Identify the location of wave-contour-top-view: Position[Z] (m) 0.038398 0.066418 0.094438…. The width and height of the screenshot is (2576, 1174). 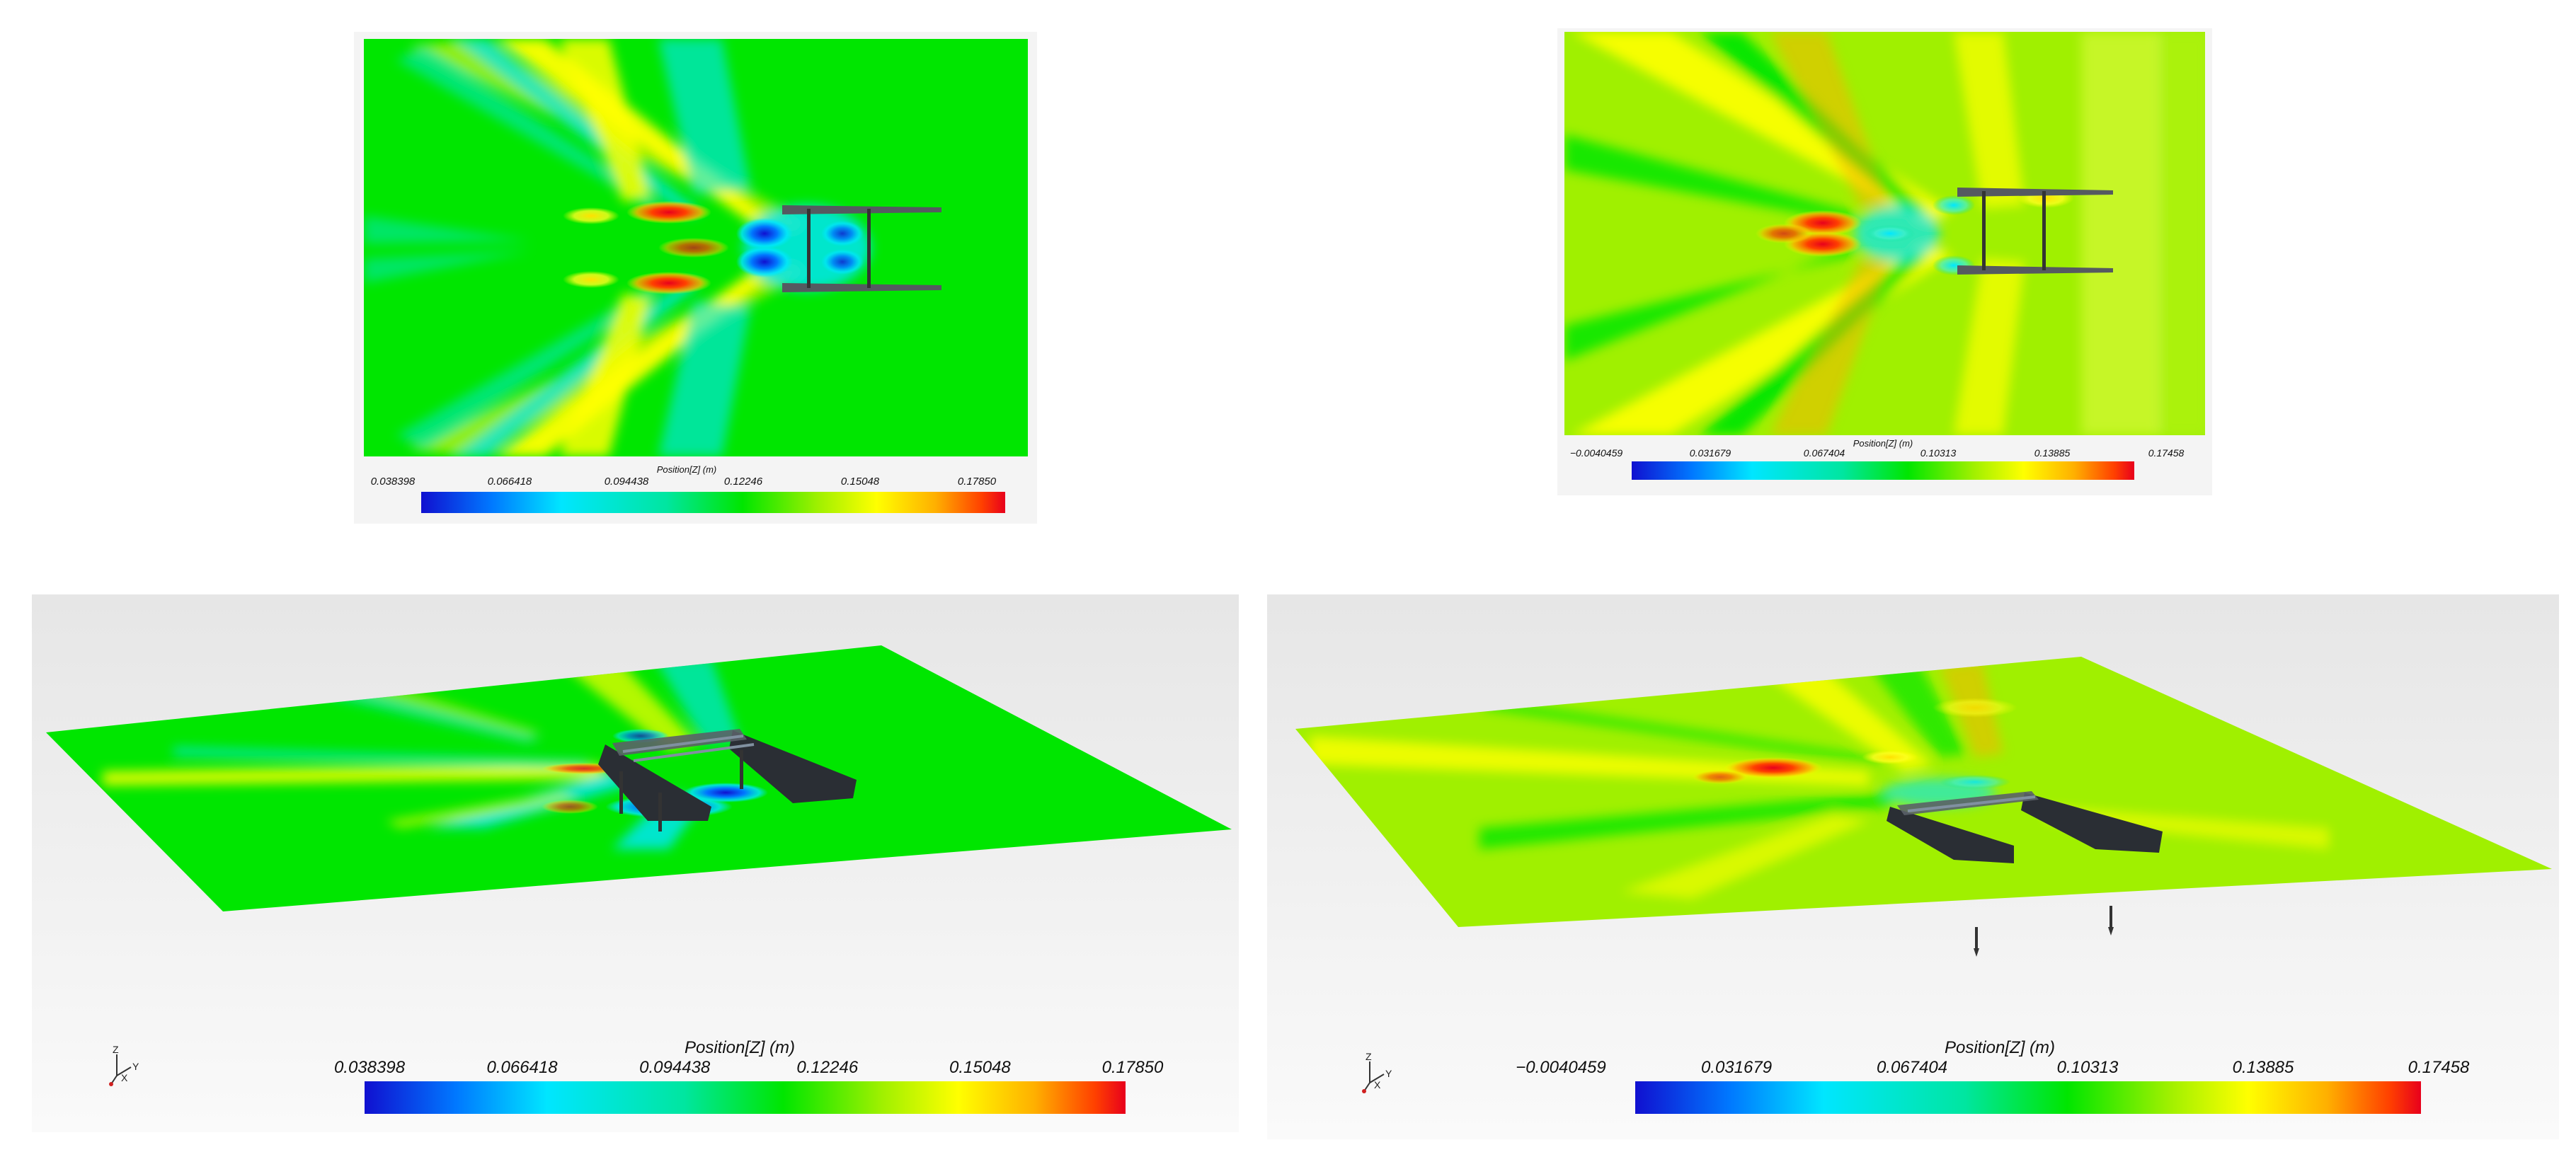
(695, 278).